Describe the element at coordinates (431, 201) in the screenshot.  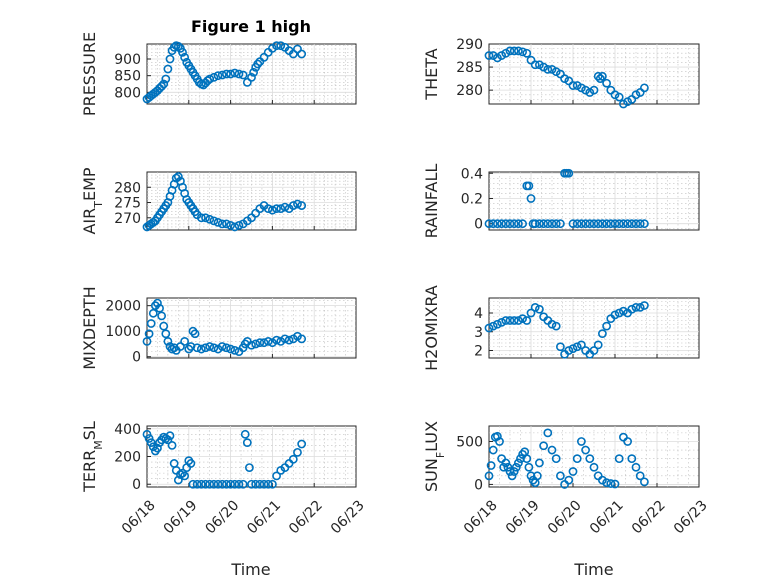
I see `rainfall-ylabel-part: RAINFALL` at that location.